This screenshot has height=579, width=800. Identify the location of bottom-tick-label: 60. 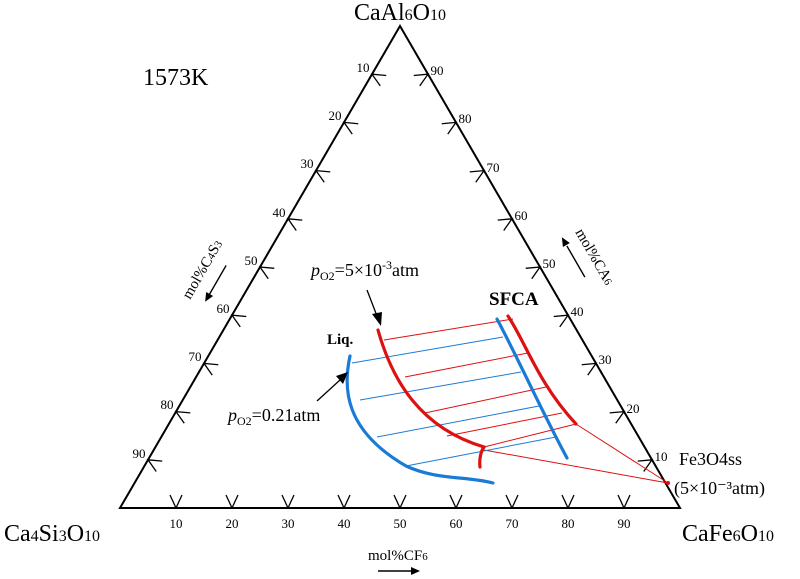
(456, 523).